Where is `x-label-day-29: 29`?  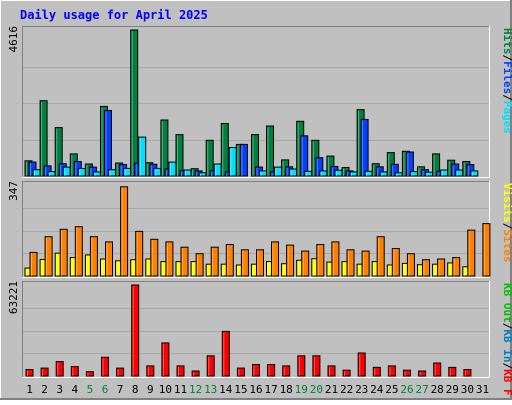 x-label-day-29: 29 is located at coordinates (452, 389).